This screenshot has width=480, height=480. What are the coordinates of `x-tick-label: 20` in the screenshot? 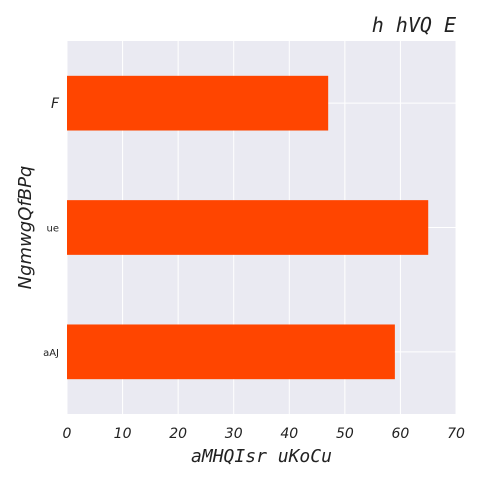 It's located at (178, 434).